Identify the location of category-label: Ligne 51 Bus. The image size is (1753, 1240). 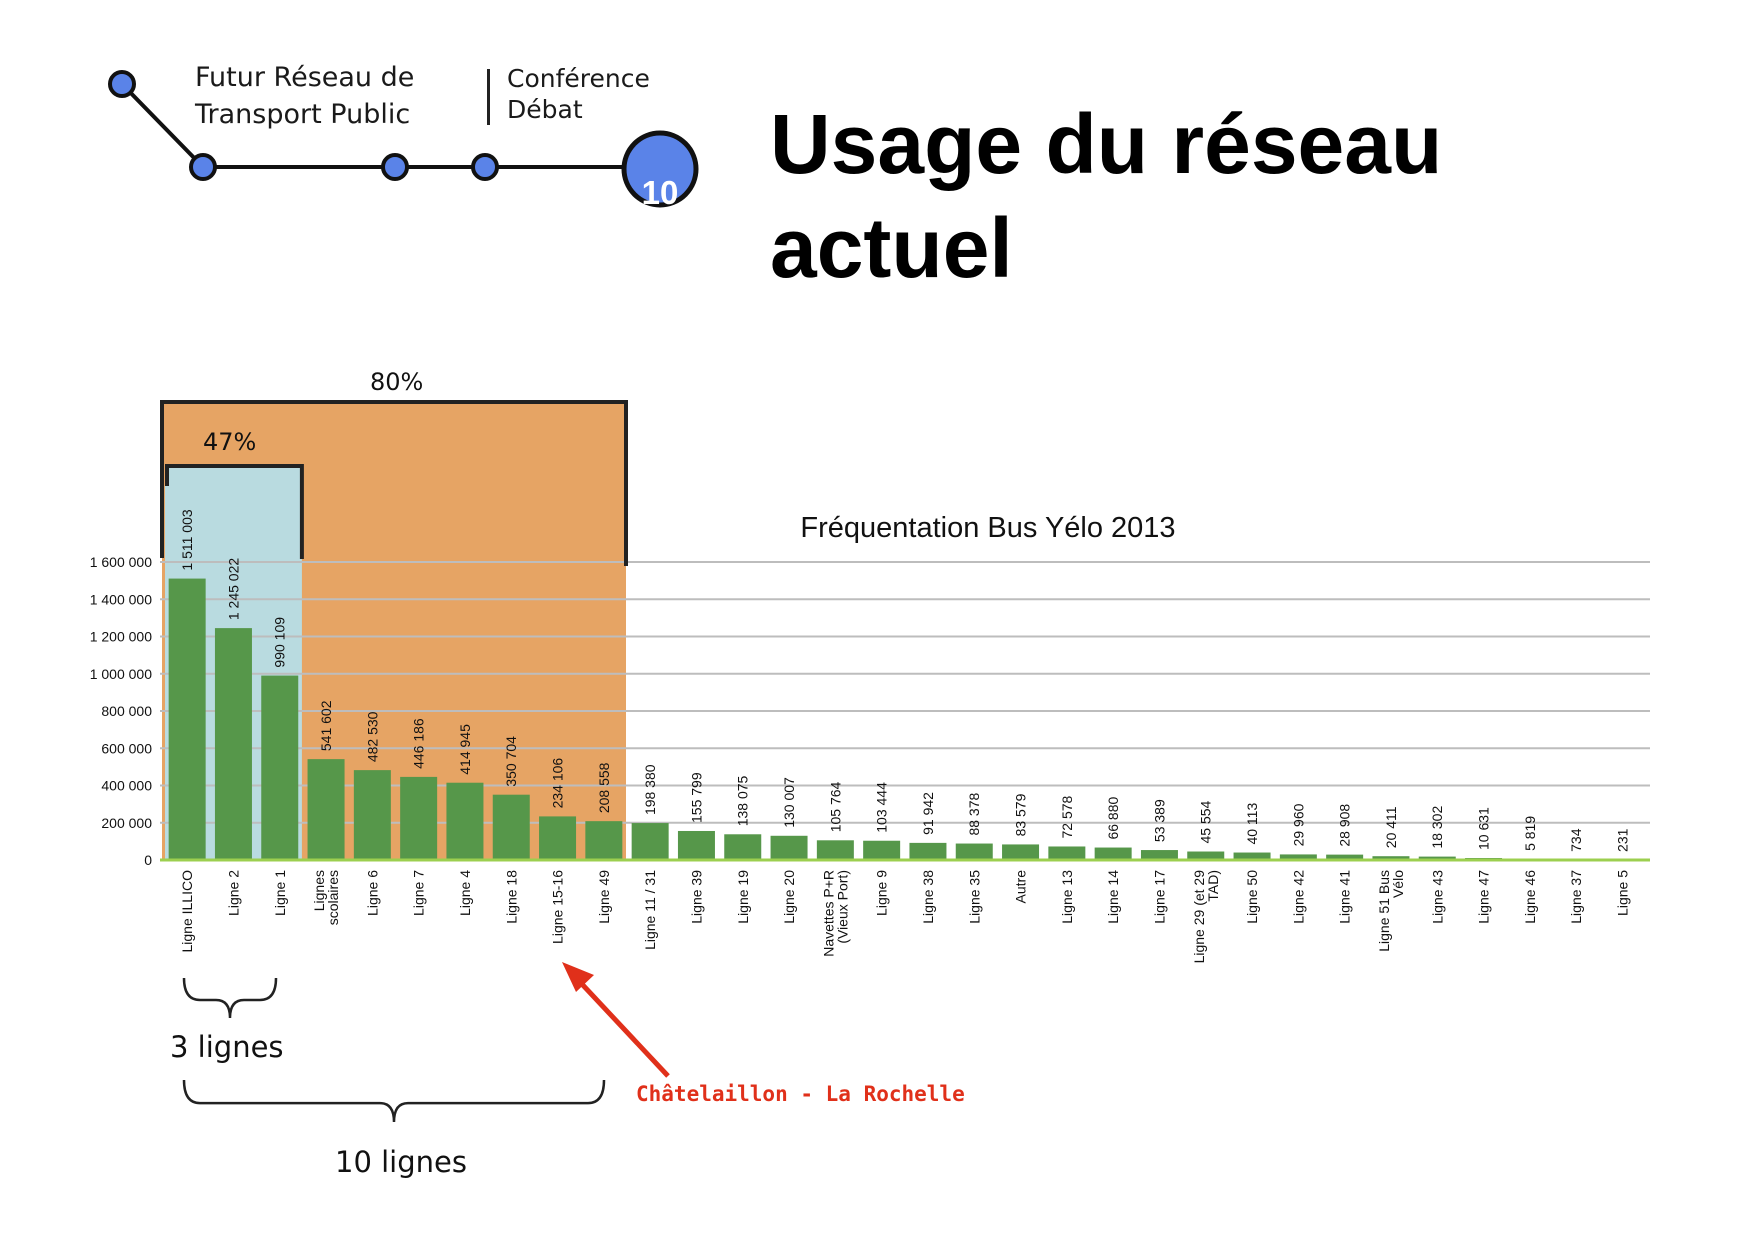
(1384, 911).